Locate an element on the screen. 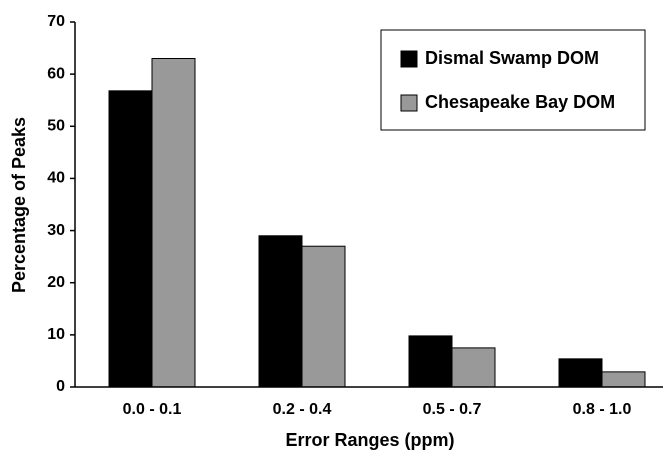  legend-box is located at coordinates (513, 80).